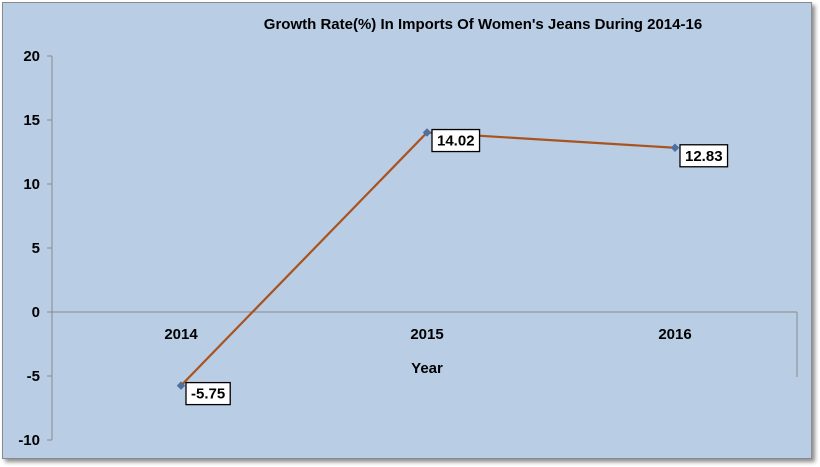 This screenshot has height=467, width=820. I want to click on x-tick-label: 2015, so click(426, 334).